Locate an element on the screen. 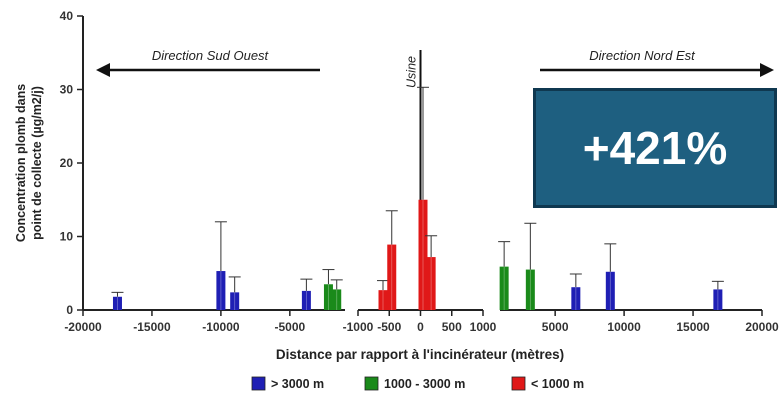 This screenshot has height=401, width=780. x-tick-label: -10000 is located at coordinates (221, 327).